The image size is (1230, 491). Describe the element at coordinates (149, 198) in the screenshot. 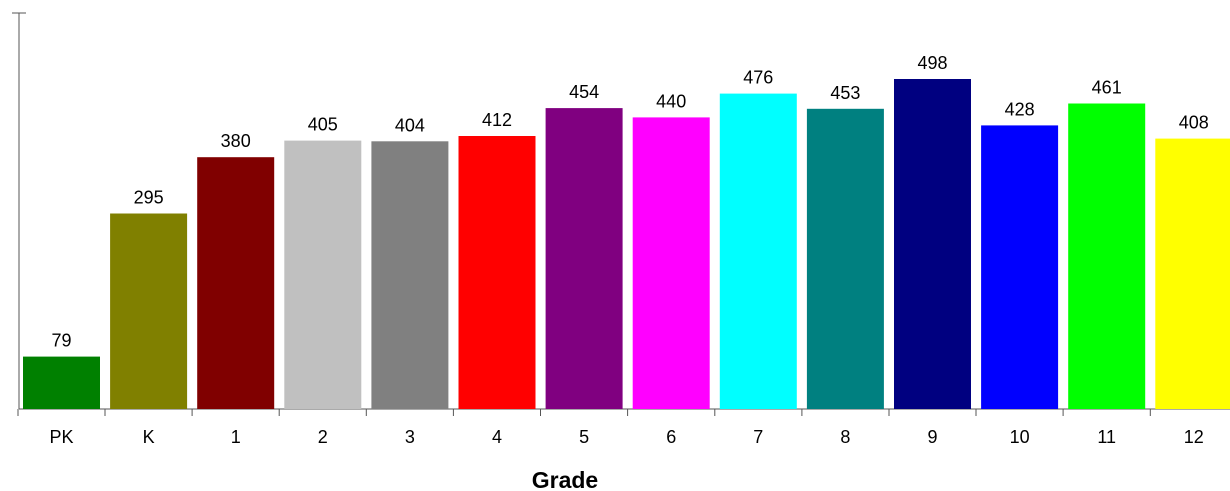

I see `value-label-K: 295` at that location.